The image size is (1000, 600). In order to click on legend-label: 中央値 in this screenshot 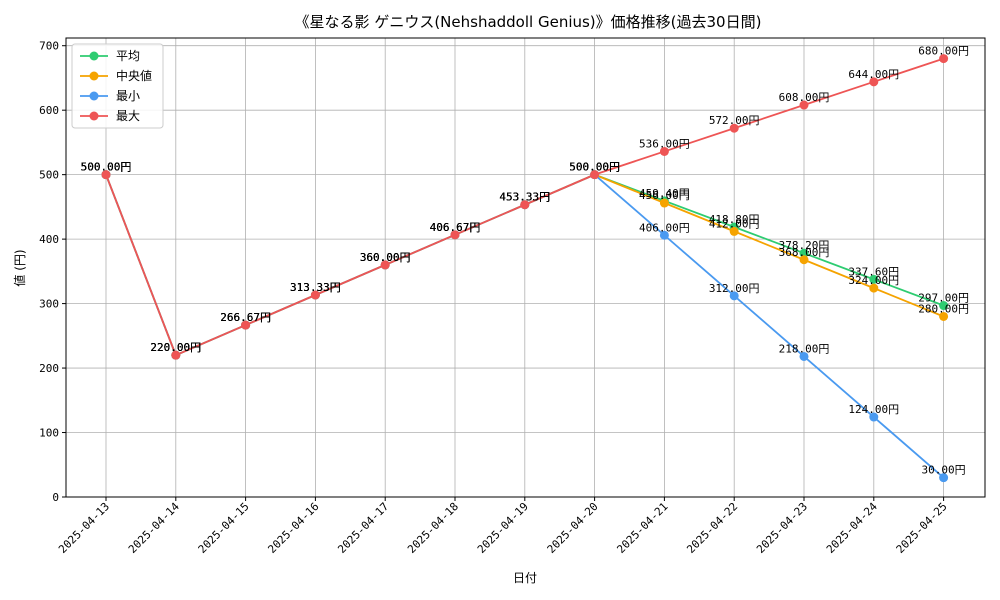, I will do `click(134, 75)`.